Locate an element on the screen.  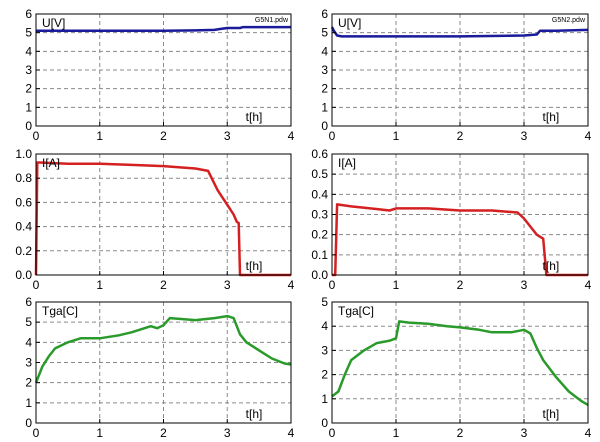
chart-panel-5: 0 1 2 3 4 0 1 2 3 4 5 6 t[h] Tga[C] is located at coordinates (159, 367).